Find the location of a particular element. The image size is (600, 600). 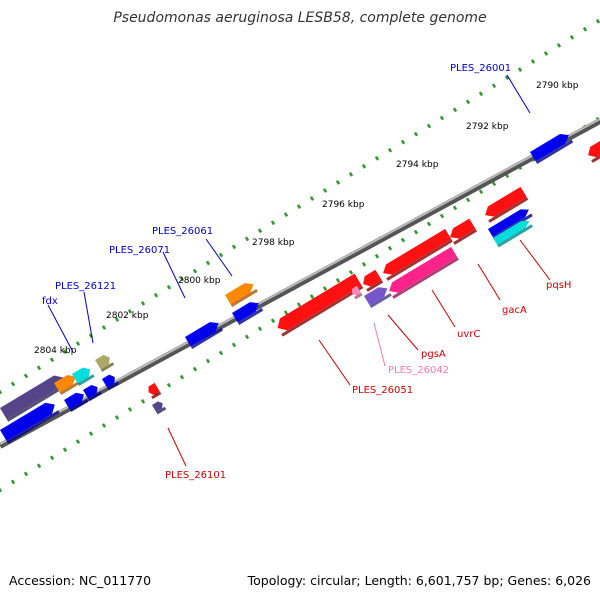

tick-label: 2792 kbp is located at coordinates (487, 127).